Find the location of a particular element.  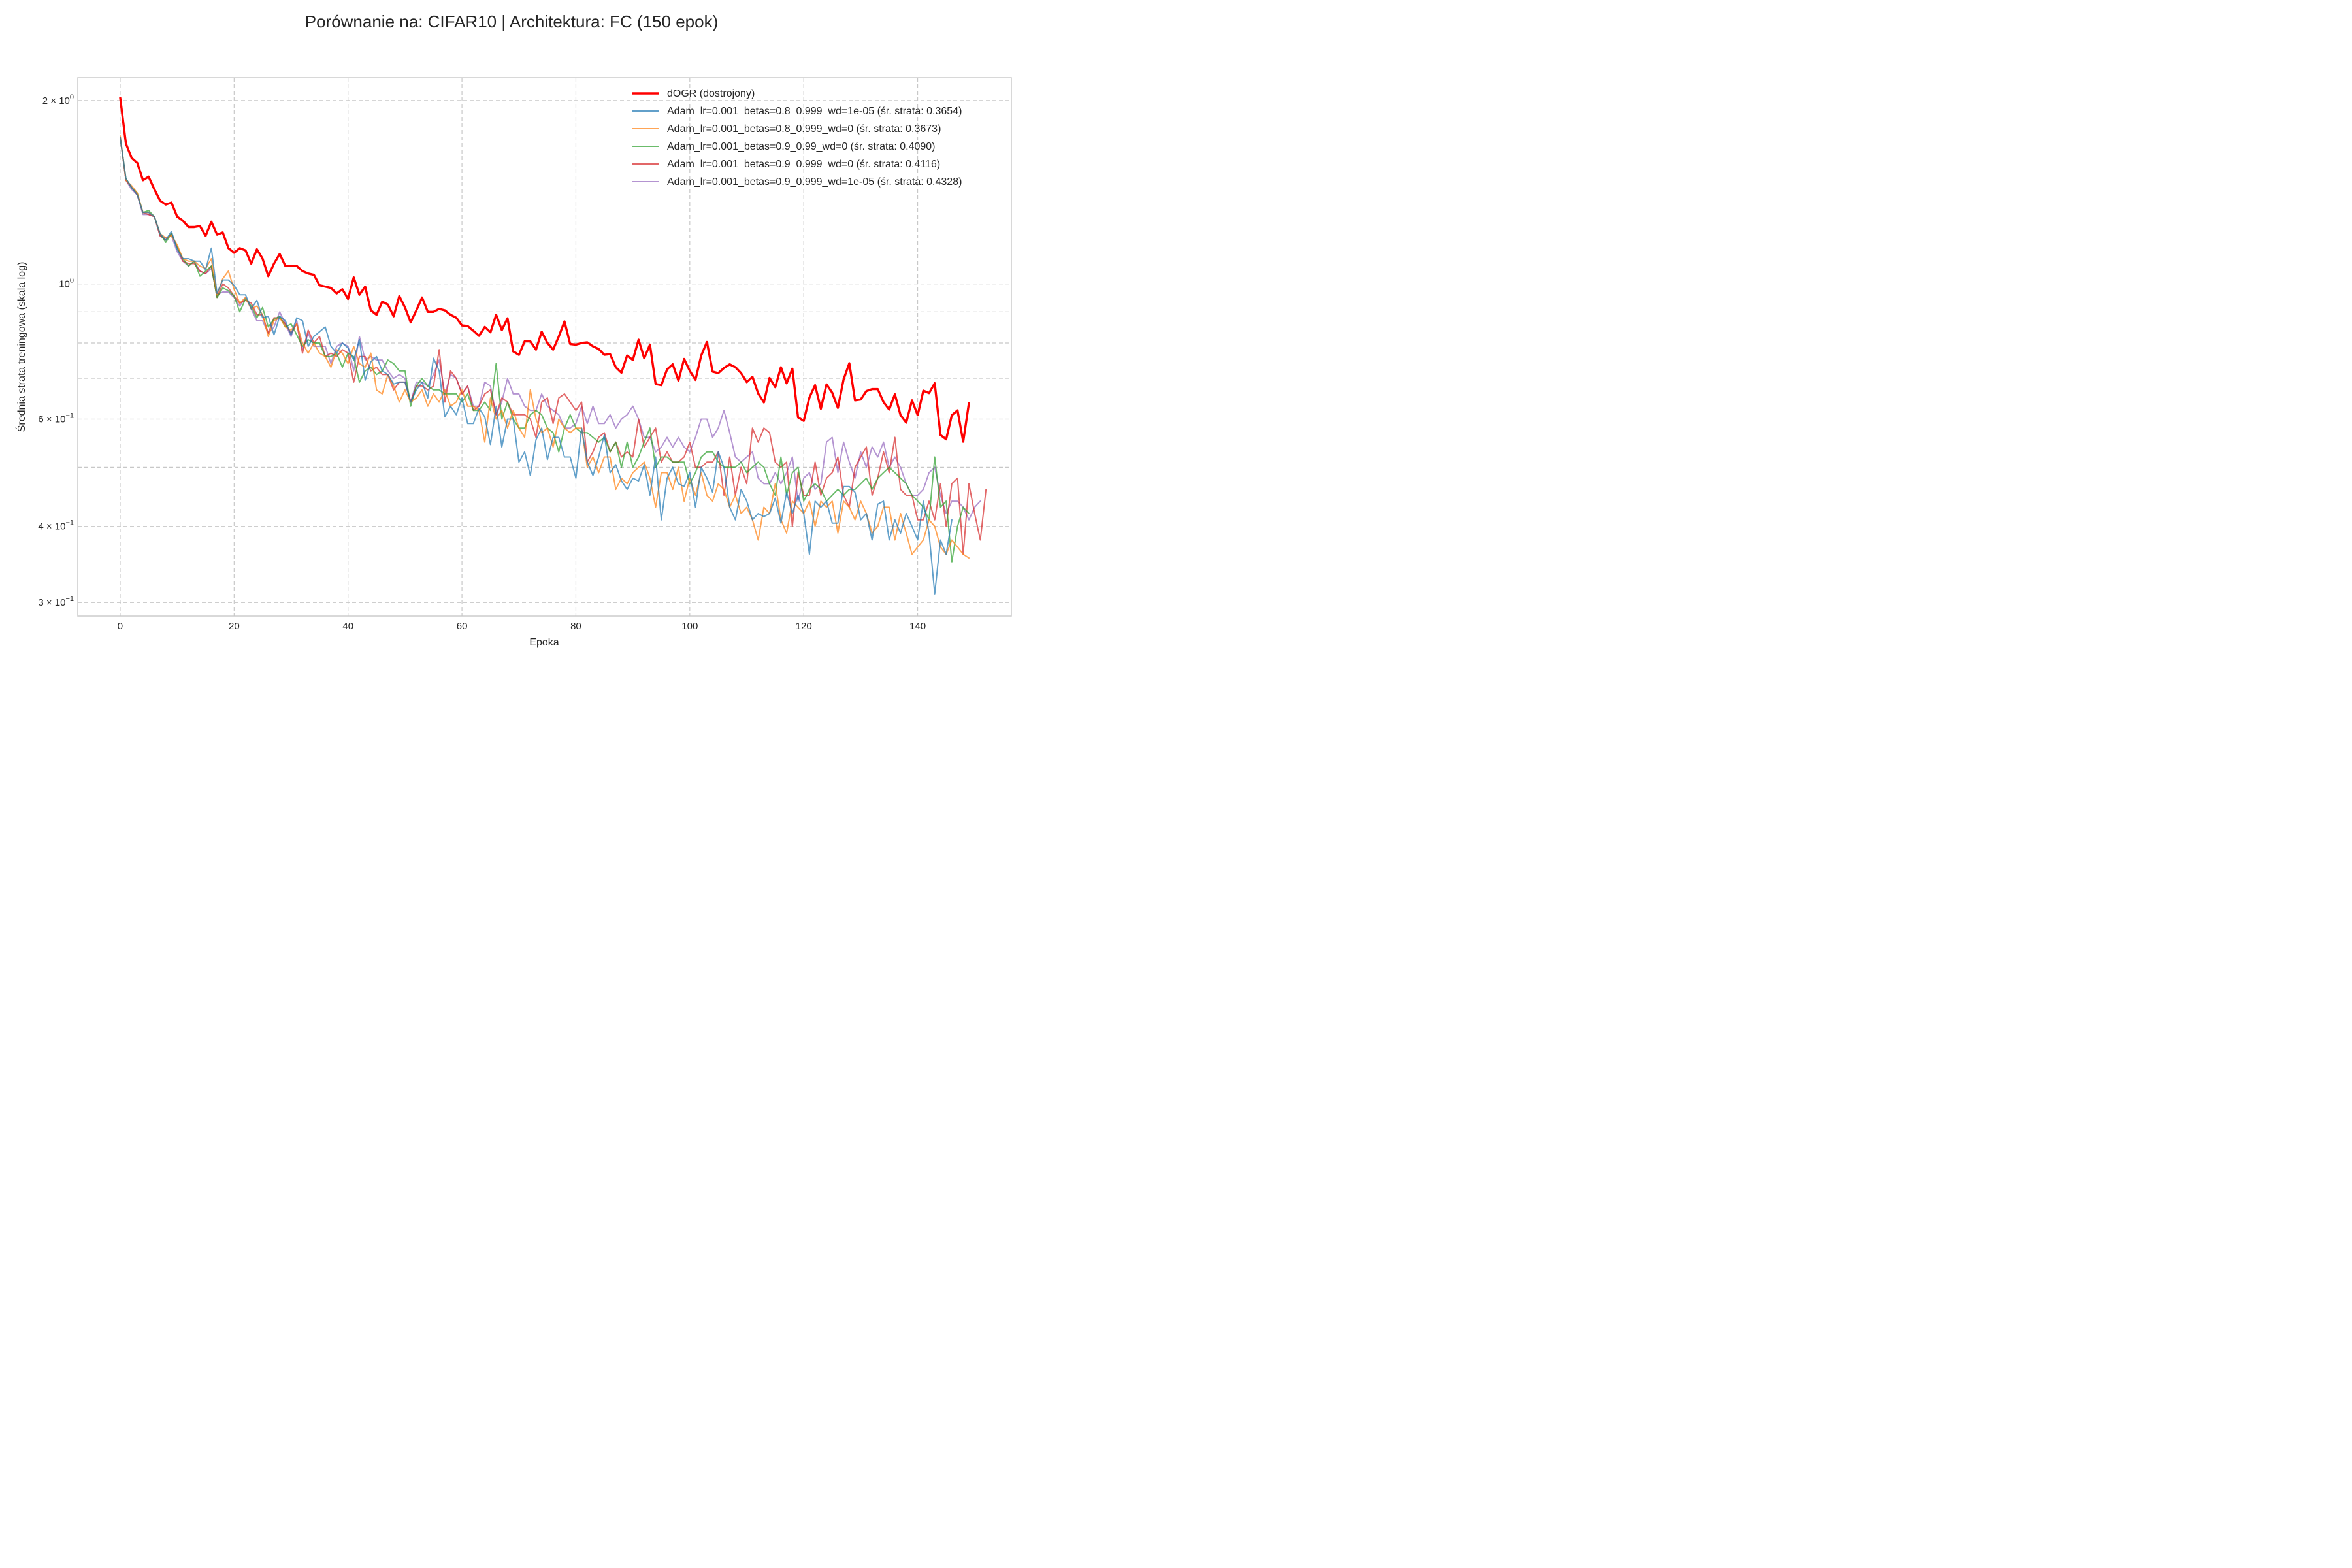

y-tick-label: 100 is located at coordinates (66, 283).